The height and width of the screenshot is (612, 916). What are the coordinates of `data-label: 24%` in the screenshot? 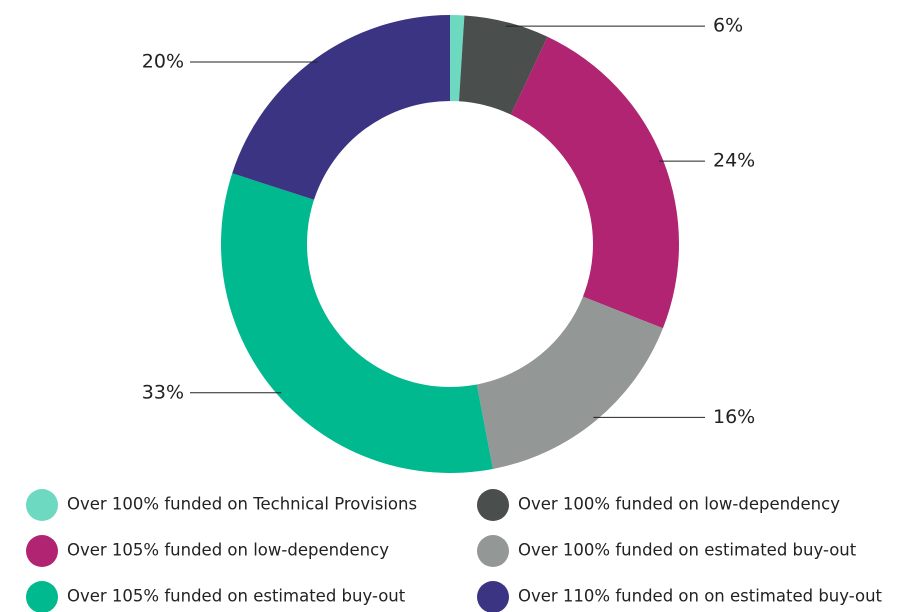 It's located at (734, 161).